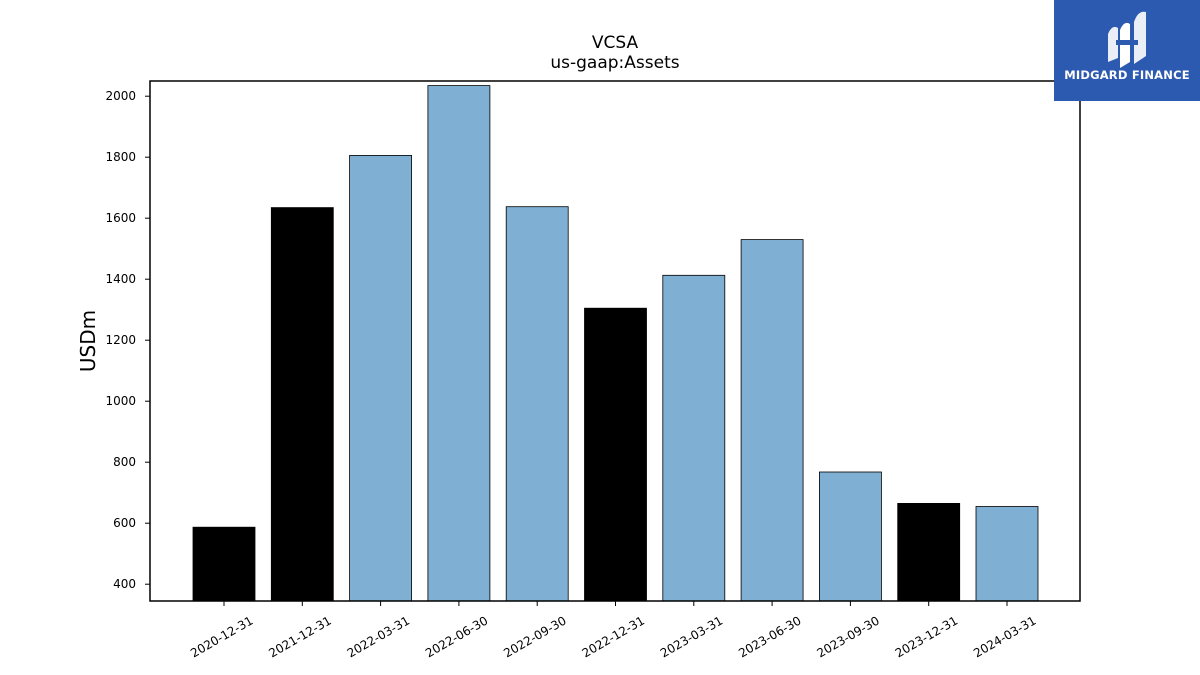 This screenshot has width=1200, height=675. I want to click on brand-mark-icon, so click(1127, 39).